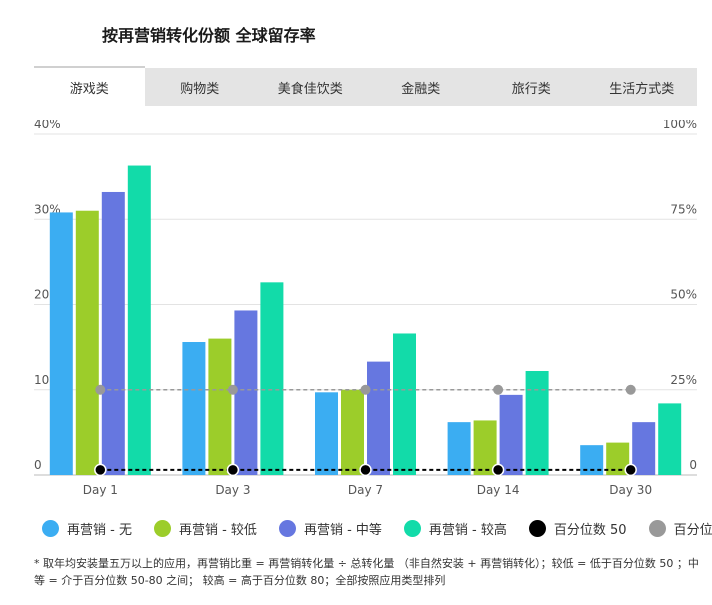 This screenshot has height=605, width=712. Describe the element at coordinates (89, 86) in the screenshot. I see `tab-gaming: 游戏类` at that location.